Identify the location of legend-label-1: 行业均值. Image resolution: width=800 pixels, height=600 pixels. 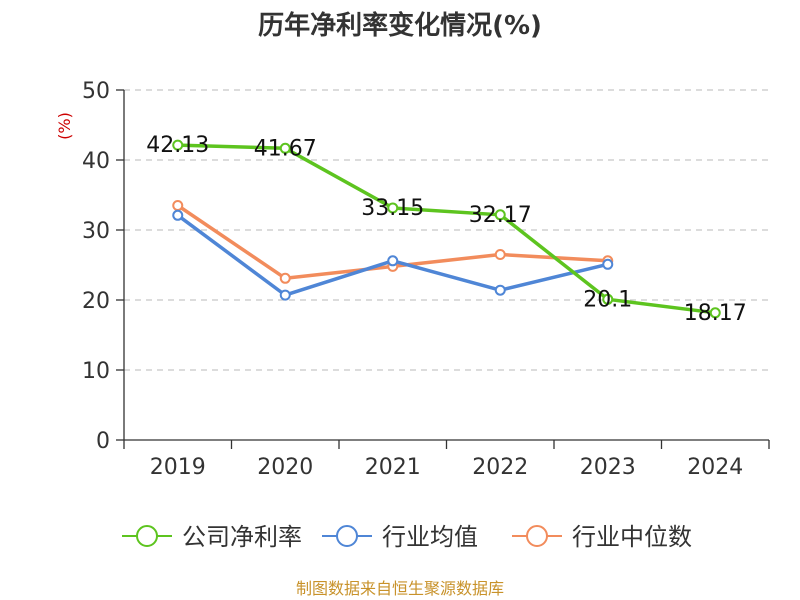
(430, 537).